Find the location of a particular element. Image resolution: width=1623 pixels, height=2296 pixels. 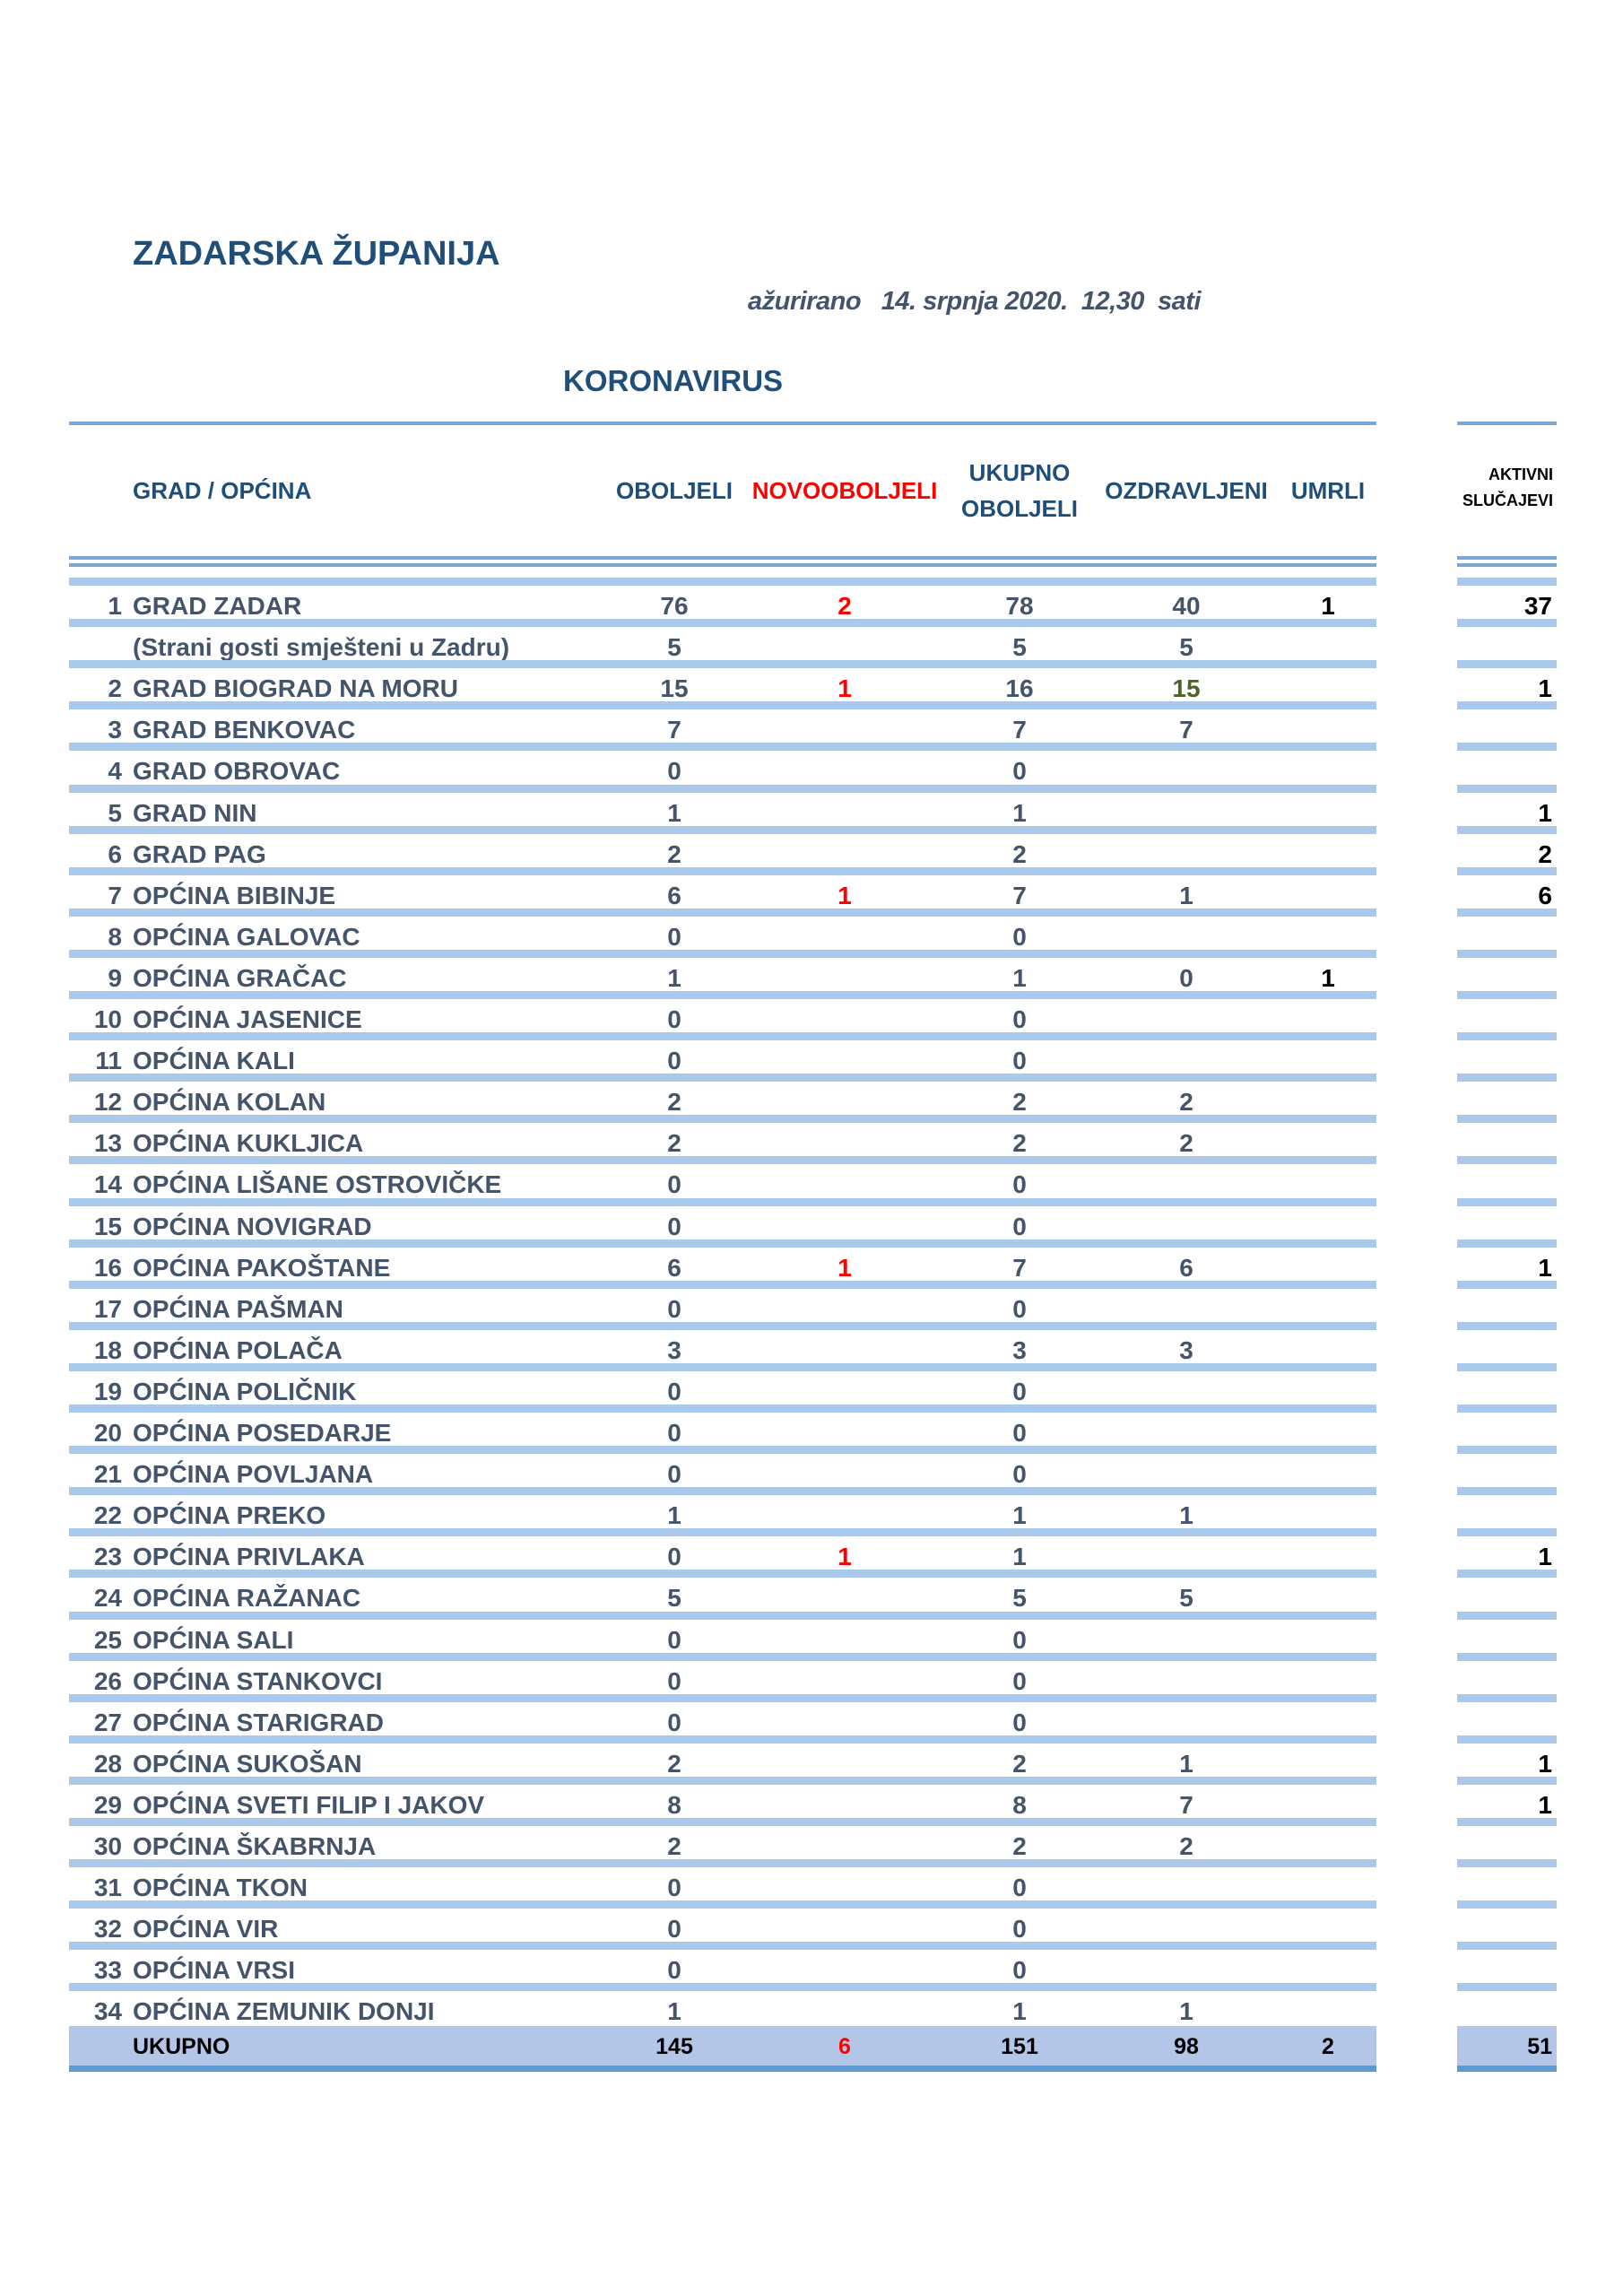

row-number: 19 is located at coordinates (107, 1391).